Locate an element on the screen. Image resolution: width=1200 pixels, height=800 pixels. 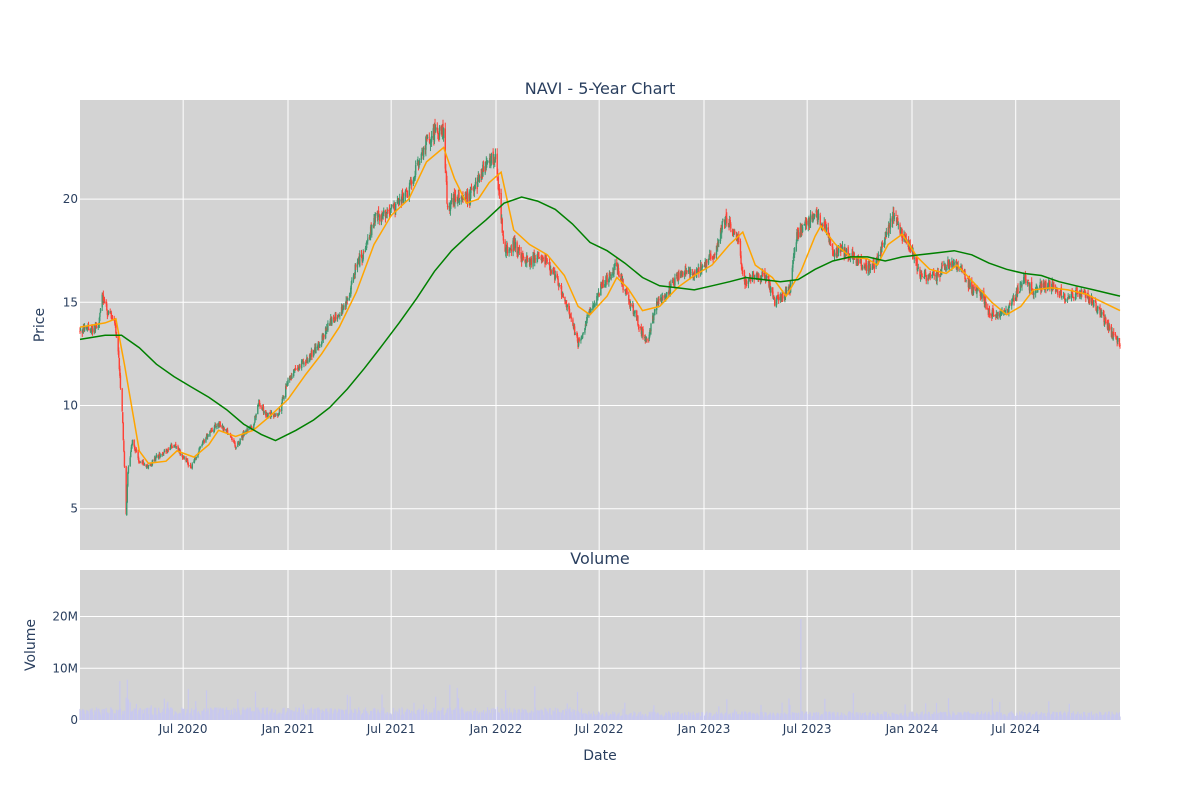
x-tick-label: Jan 2023 is located at coordinates (704, 729).